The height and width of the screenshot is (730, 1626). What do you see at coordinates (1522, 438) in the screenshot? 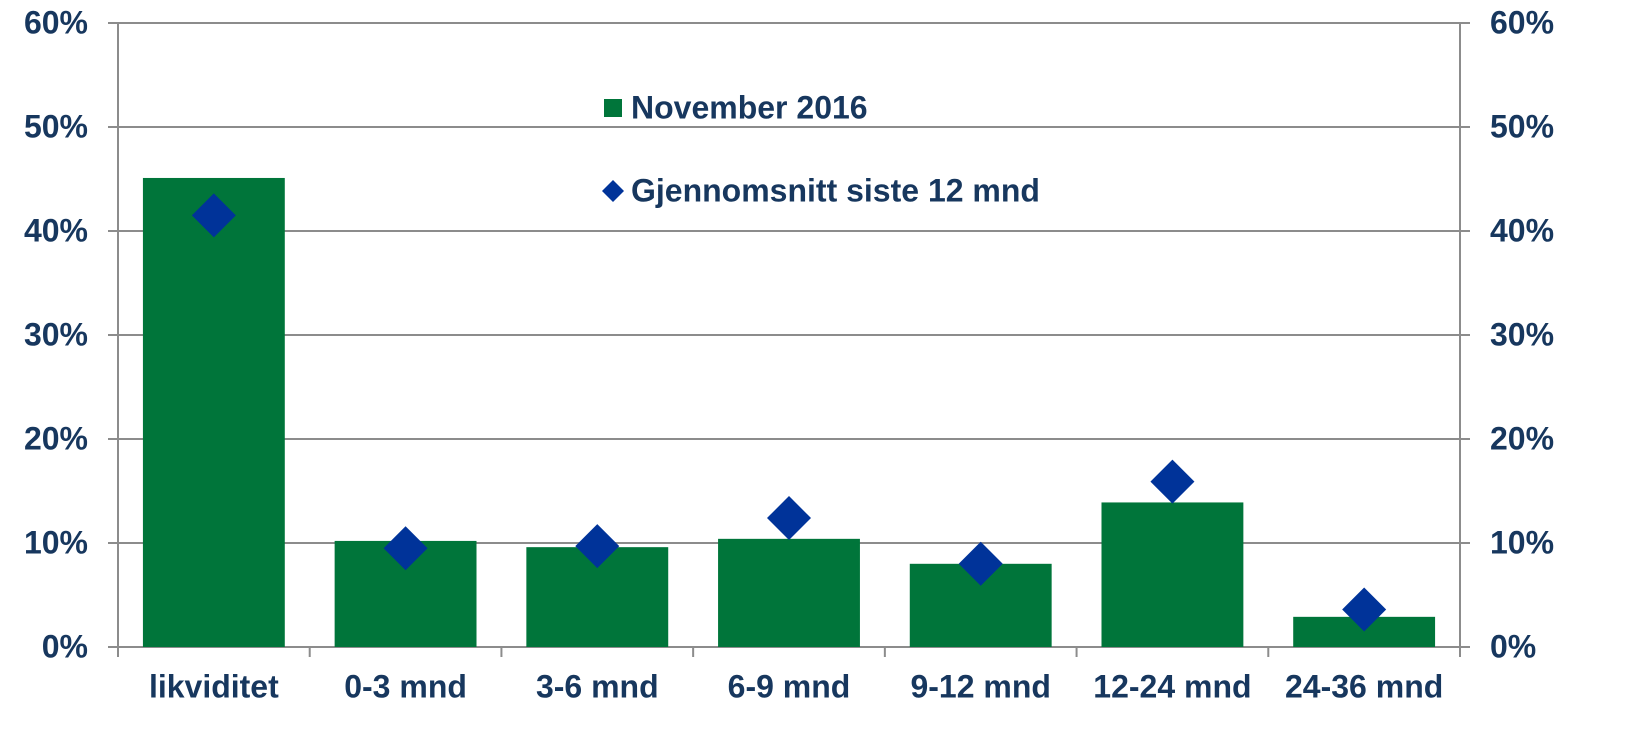
I see `y2-tick-label: 20%` at bounding box center [1522, 438].